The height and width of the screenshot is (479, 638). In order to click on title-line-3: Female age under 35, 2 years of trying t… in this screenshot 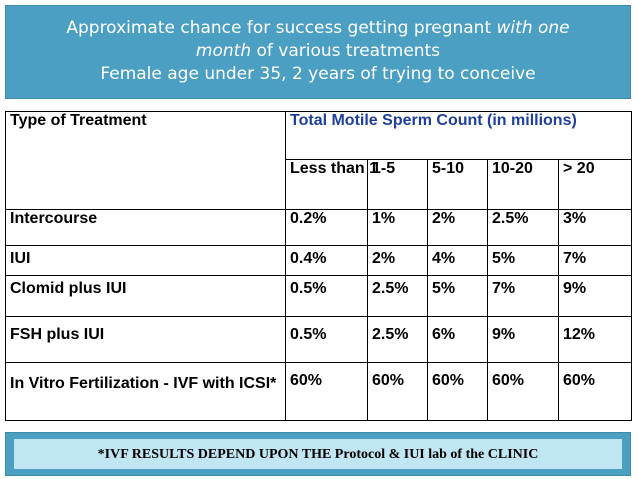, I will do `click(318, 74)`.